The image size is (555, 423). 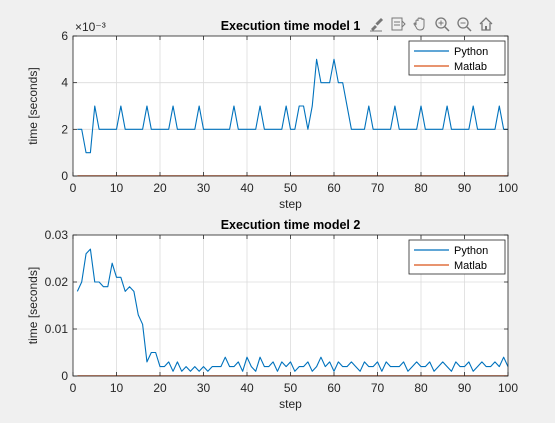 What do you see at coordinates (398, 24) in the screenshot?
I see `data-tips-icon` at bounding box center [398, 24].